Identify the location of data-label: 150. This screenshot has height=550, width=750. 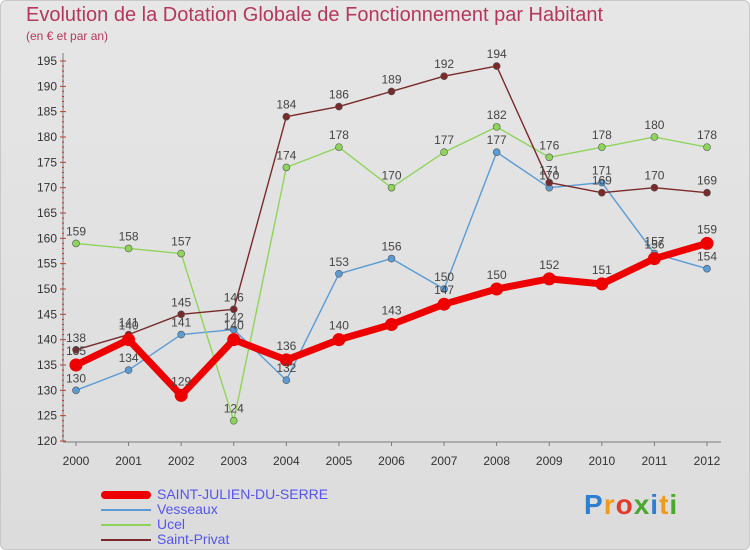
(444, 277).